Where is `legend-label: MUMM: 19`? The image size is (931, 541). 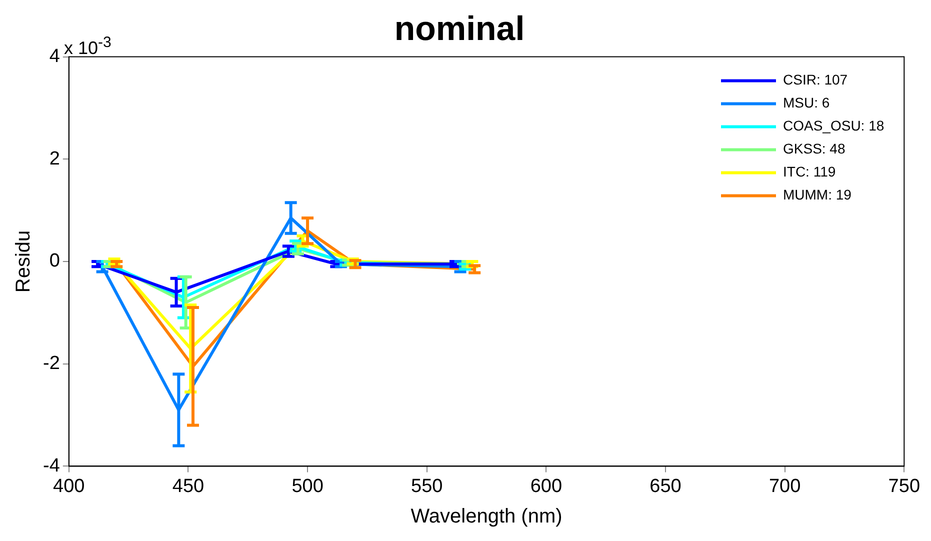 legend-label: MUMM: 19 is located at coordinates (817, 194).